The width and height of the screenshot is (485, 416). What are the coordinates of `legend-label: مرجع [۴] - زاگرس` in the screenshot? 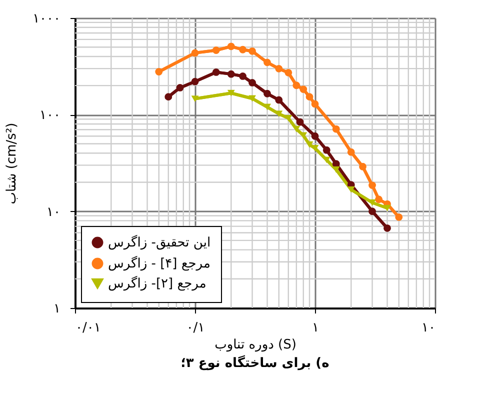 It's located at (159, 264).